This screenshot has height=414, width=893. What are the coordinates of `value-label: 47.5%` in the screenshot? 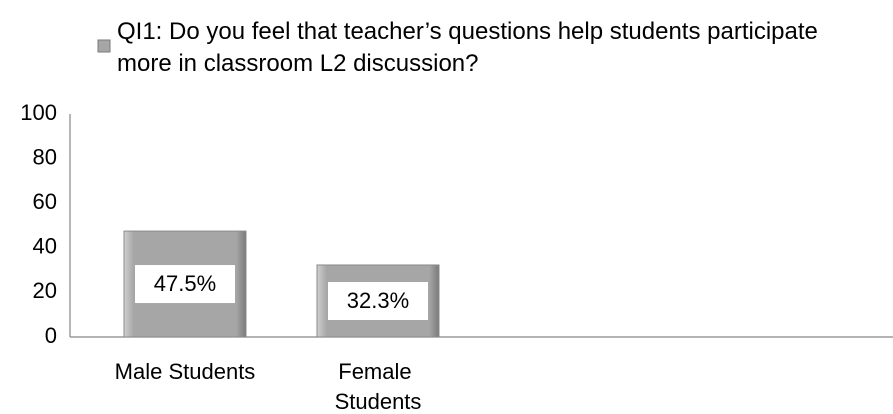 It's located at (185, 283).